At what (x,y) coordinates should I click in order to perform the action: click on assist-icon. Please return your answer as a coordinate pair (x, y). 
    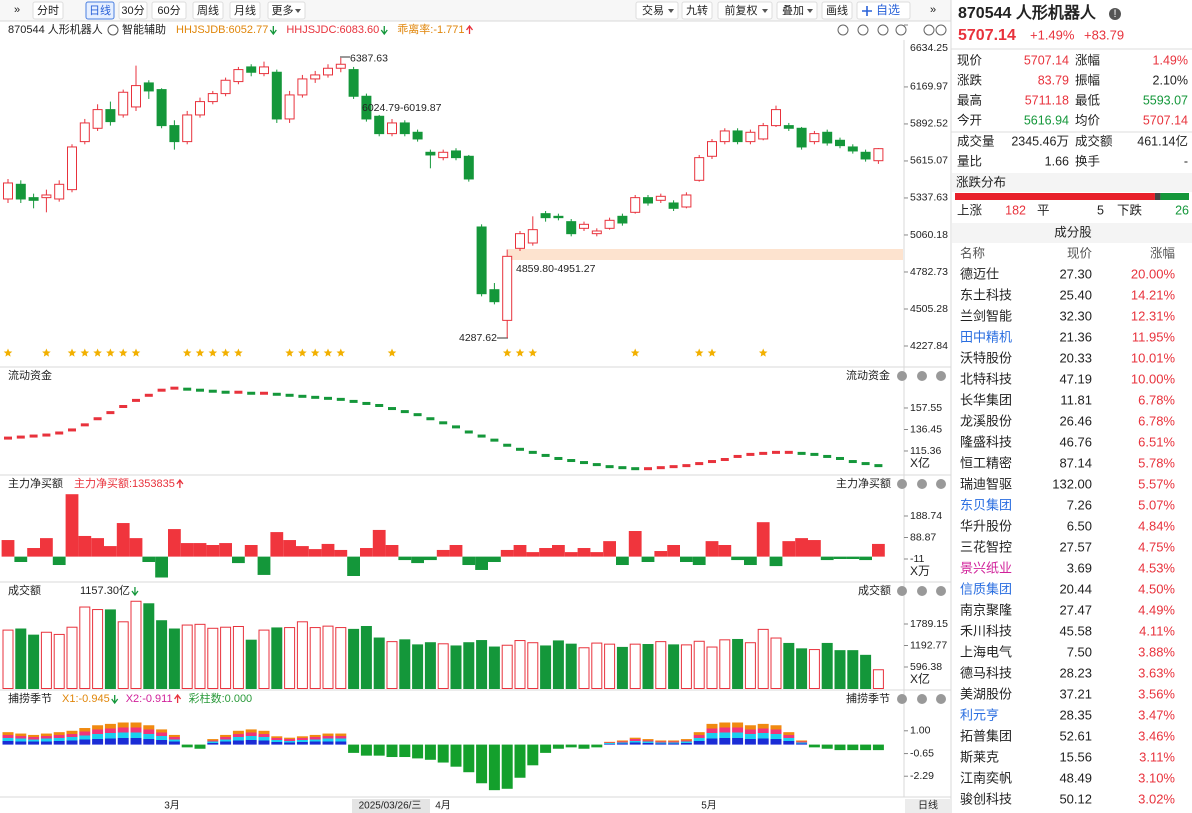
    Looking at the image, I should click on (113, 30).